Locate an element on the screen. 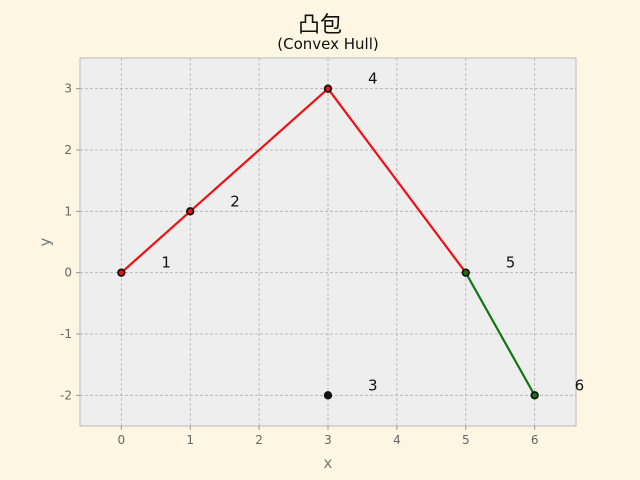  point-label-3: 3 is located at coordinates (373, 385).